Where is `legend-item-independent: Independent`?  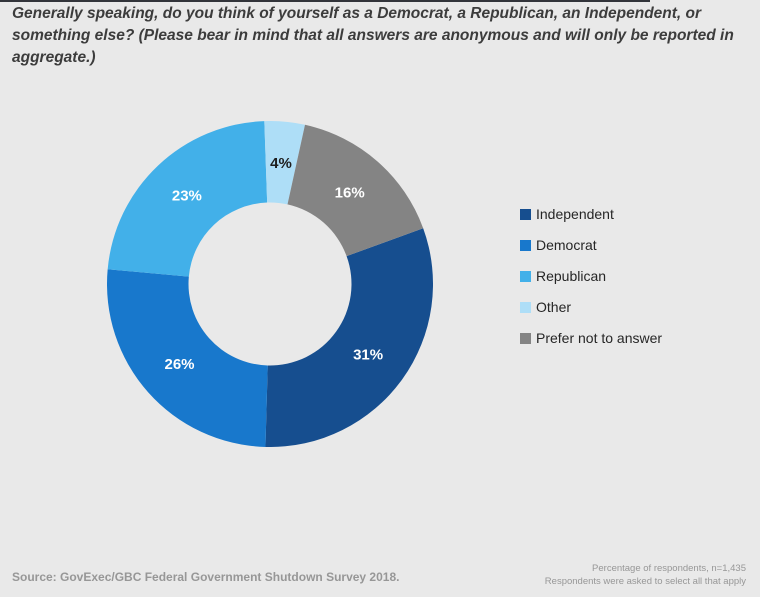 legend-item-independent: Independent is located at coordinates (591, 214).